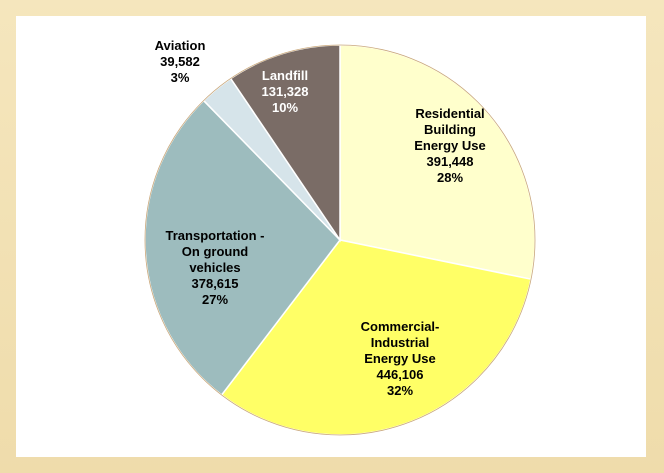 This screenshot has width=664, height=473. Describe the element at coordinates (400, 374) in the screenshot. I see `pie-label-line: 446,106` at that location.